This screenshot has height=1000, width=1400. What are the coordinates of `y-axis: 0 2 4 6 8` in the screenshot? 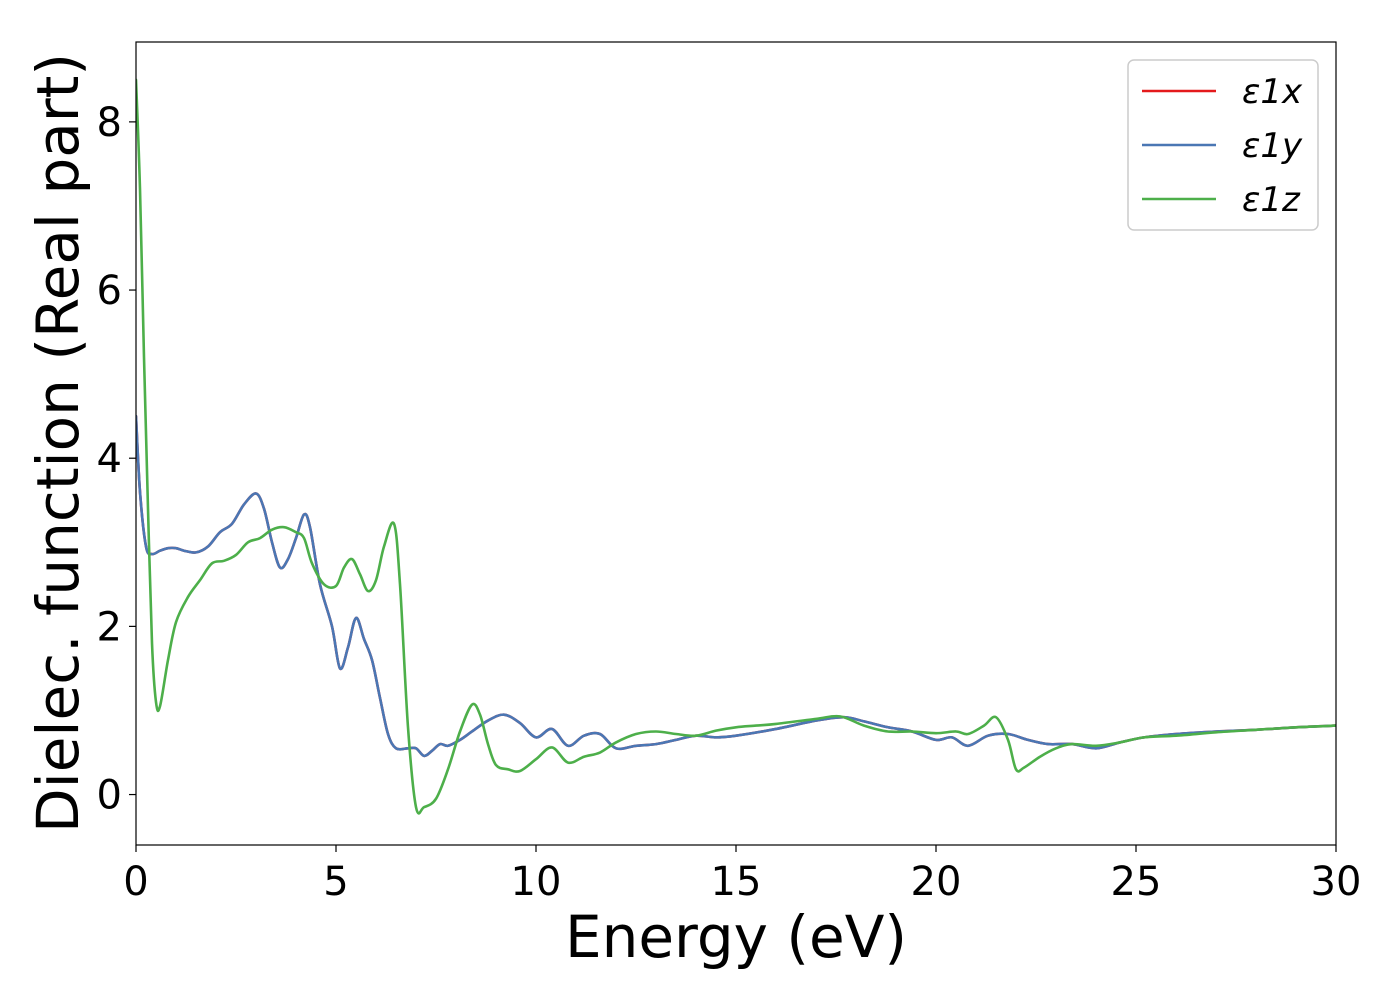 It's located at (116, 459).